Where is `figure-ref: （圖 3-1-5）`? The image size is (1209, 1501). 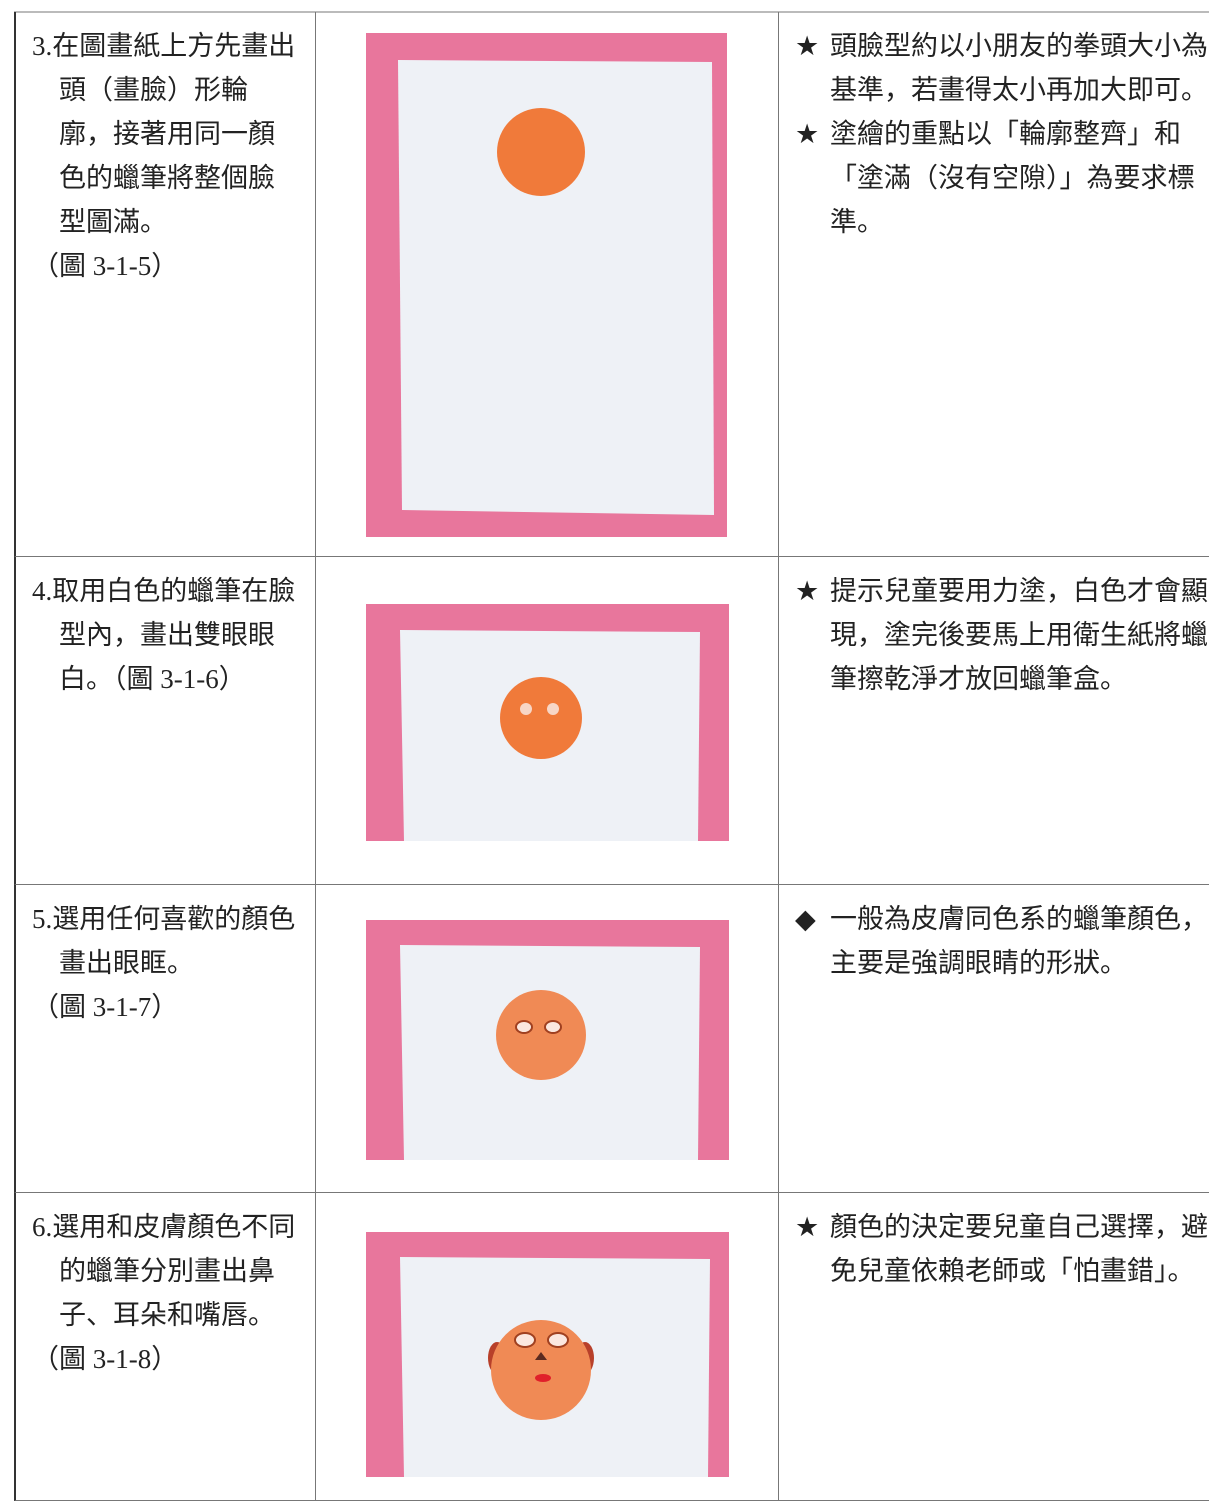
figure-ref: （圖 3-1-5） is located at coordinates (105, 266).